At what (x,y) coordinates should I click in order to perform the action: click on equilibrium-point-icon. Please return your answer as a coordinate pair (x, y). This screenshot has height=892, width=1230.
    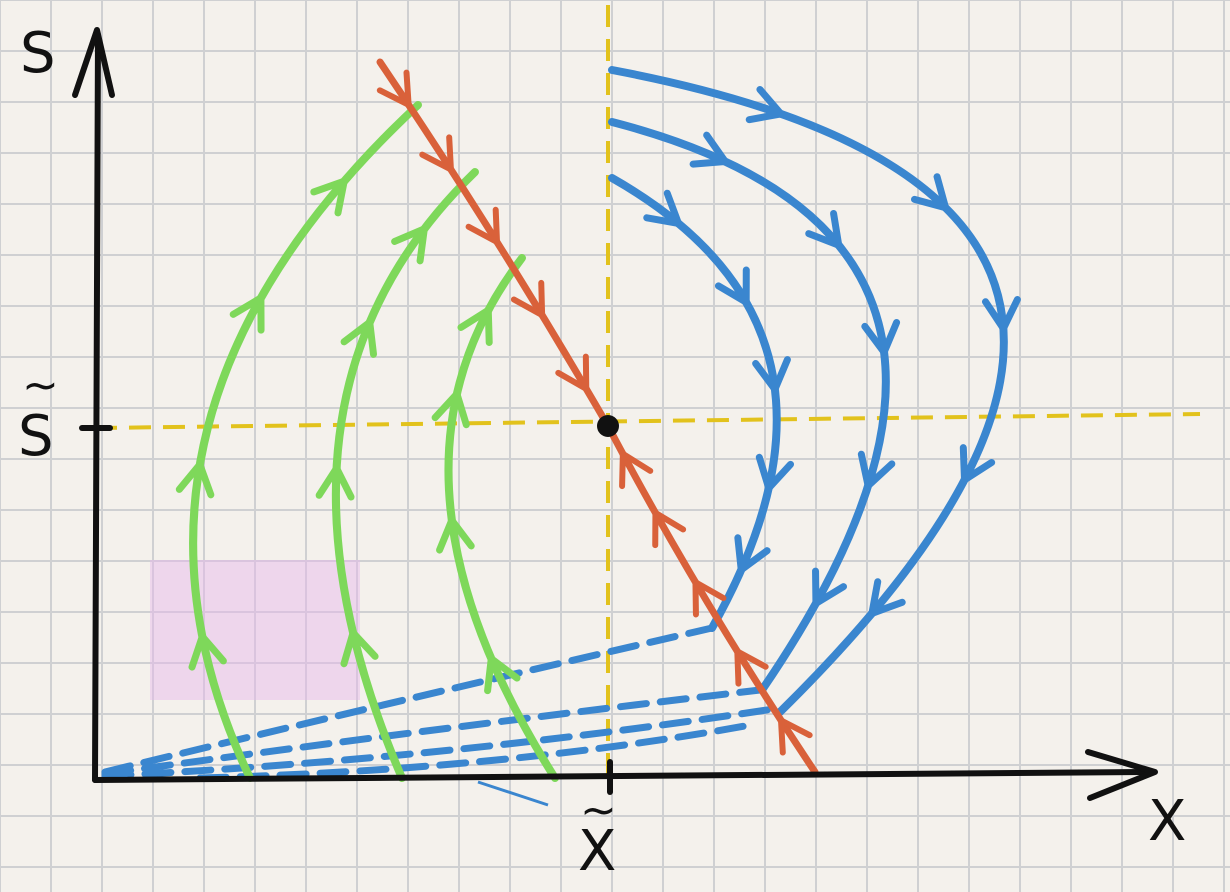
    Looking at the image, I should click on (608, 426).